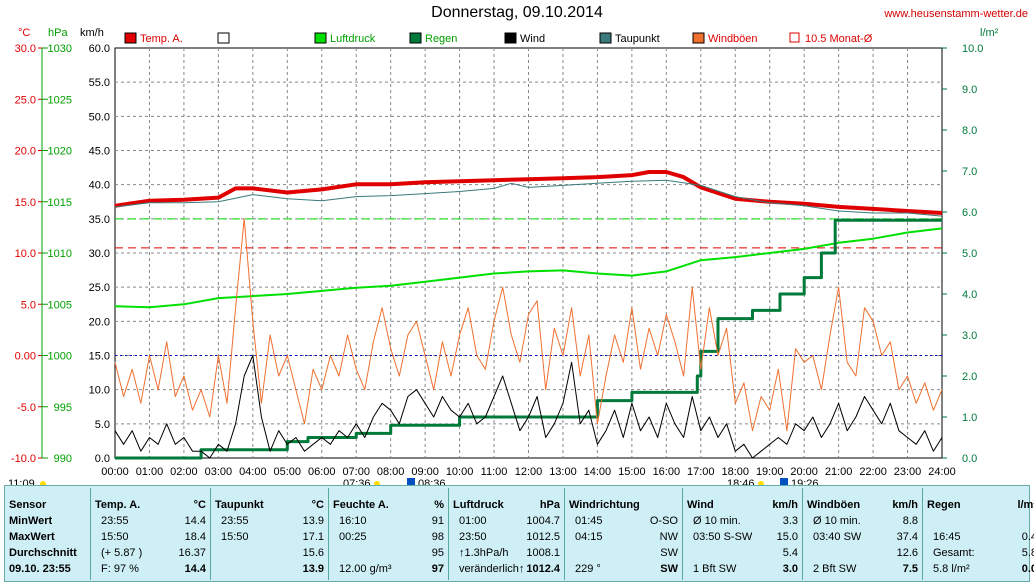 Image resolution: width=1034 pixels, height=587 pixels. Describe the element at coordinates (942, 472) in the screenshot. I see `tick-label-time: 24:00` at that location.